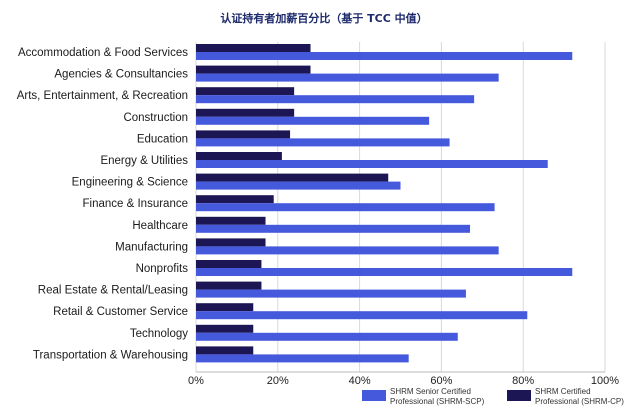 This screenshot has height=414, width=640. I want to click on legend-label-line1: SHRM Senior Certified, so click(430, 391).